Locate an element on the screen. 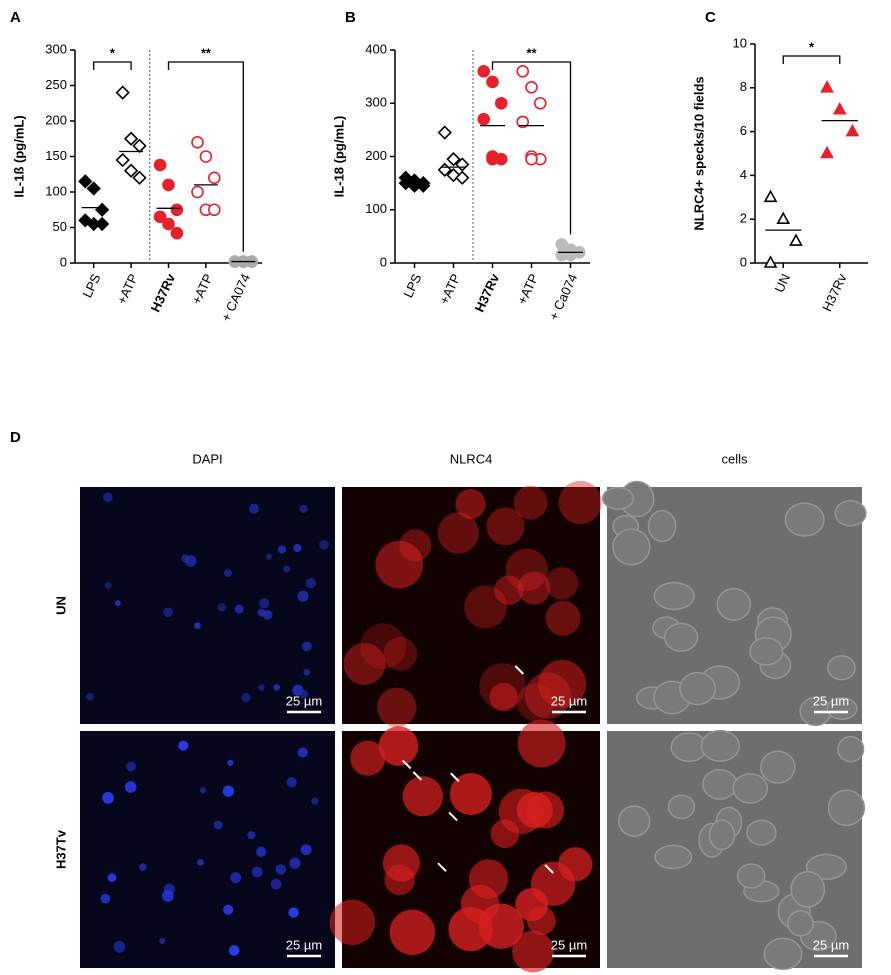 The height and width of the screenshot is (975, 891). panel-letter: B is located at coordinates (350, 17).